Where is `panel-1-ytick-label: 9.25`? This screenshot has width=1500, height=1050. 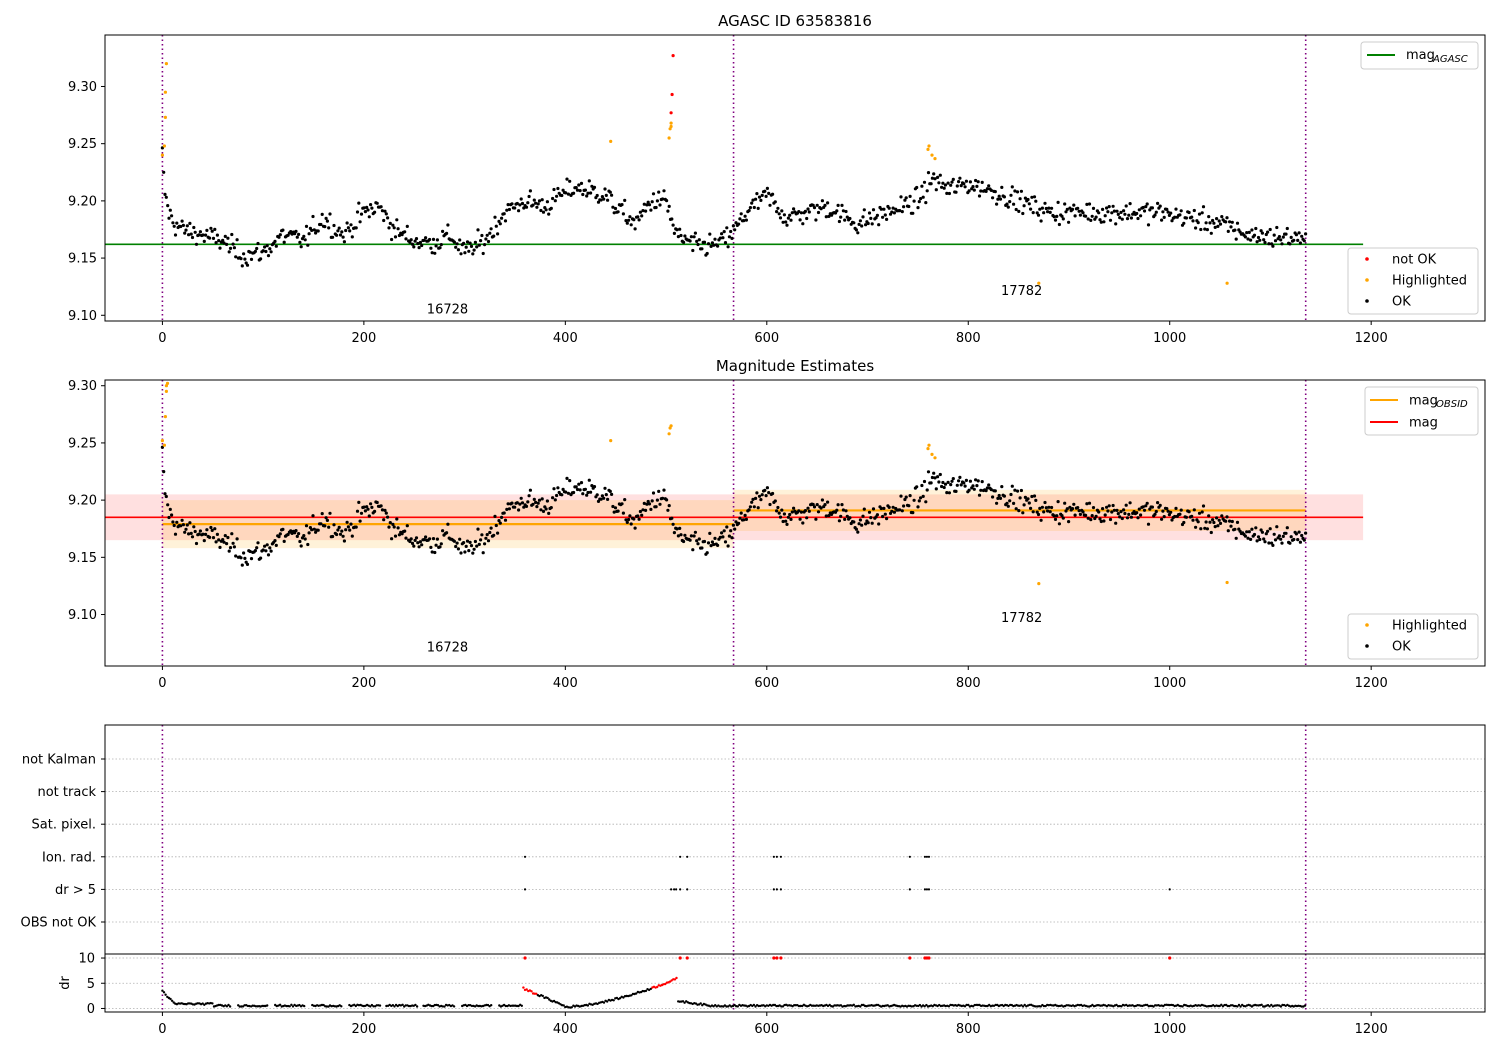 panel-1-ytick-label: 9.25 is located at coordinates (82, 443).